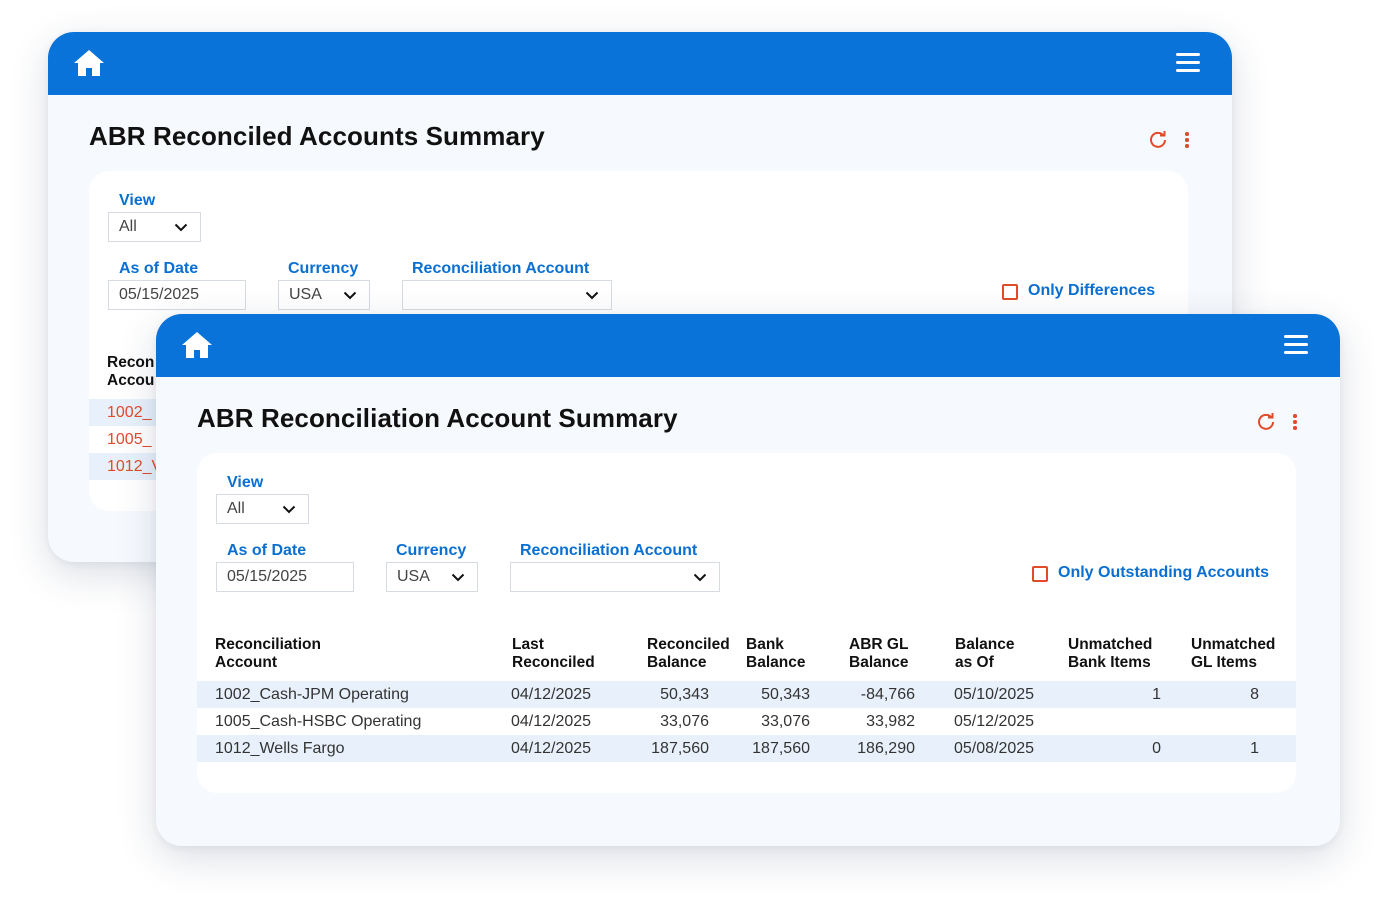 The image size is (1376, 912). I want to click on header-line1: Bank, so click(765, 644).